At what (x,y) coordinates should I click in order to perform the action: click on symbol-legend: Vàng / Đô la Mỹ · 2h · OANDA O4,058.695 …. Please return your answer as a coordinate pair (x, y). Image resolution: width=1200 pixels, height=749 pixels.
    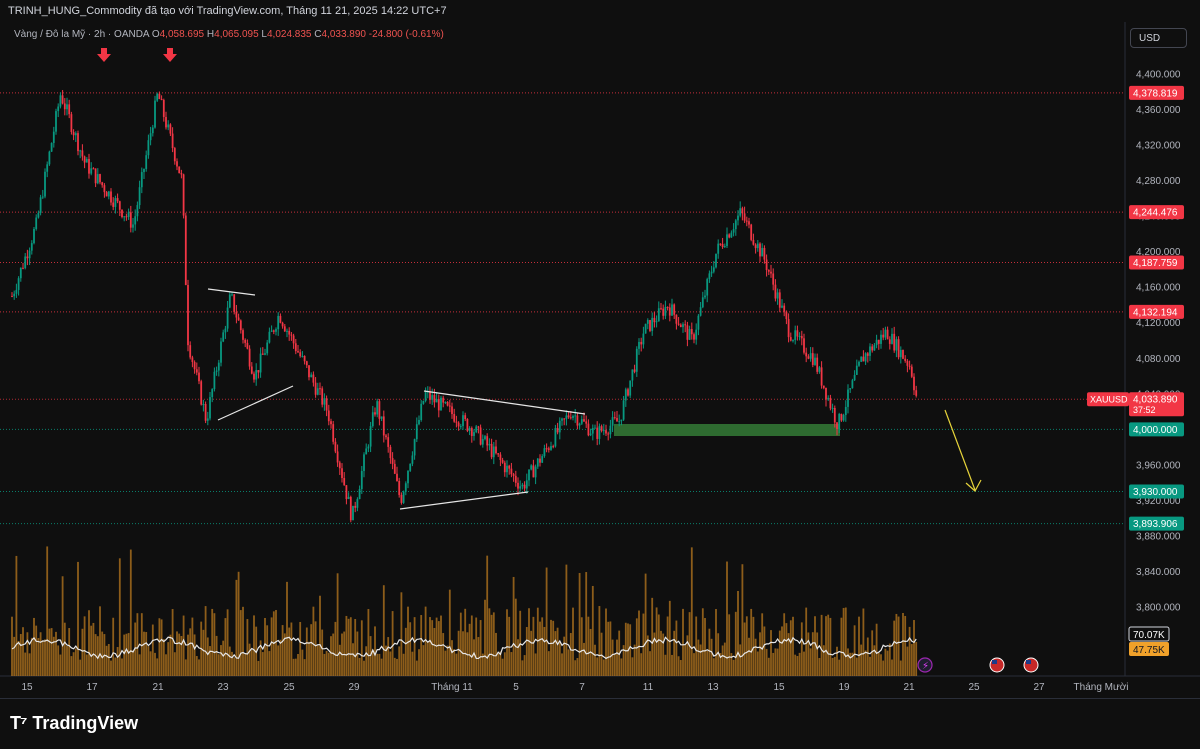
    Looking at the image, I should click on (229, 34).